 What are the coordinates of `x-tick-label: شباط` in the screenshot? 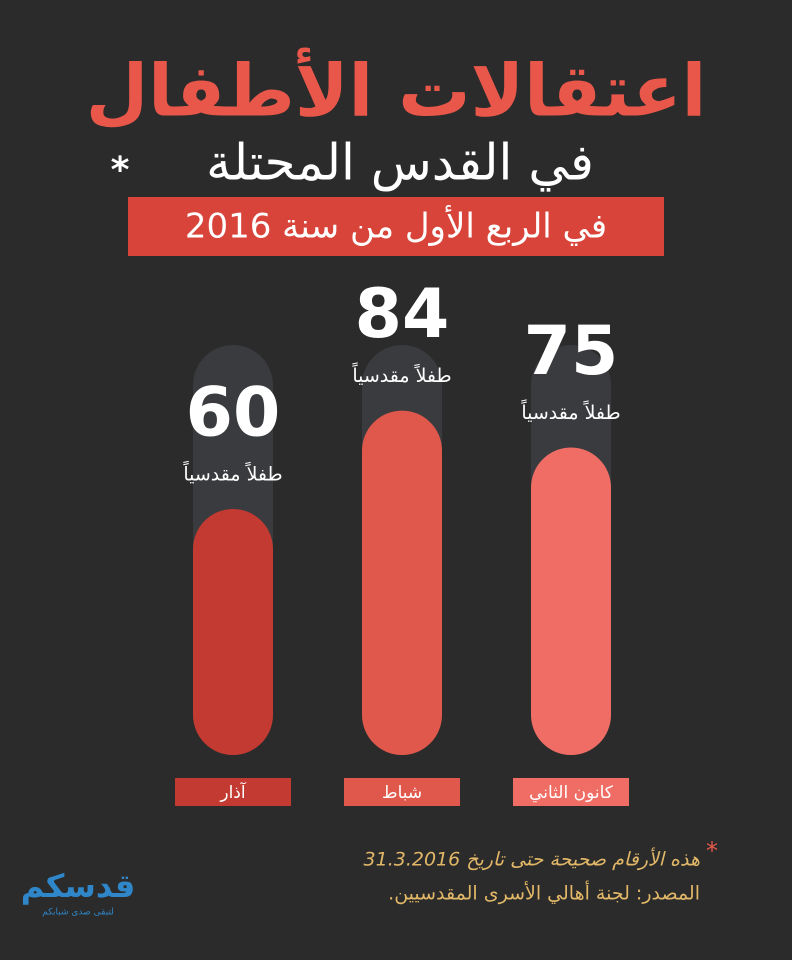 It's located at (402, 793).